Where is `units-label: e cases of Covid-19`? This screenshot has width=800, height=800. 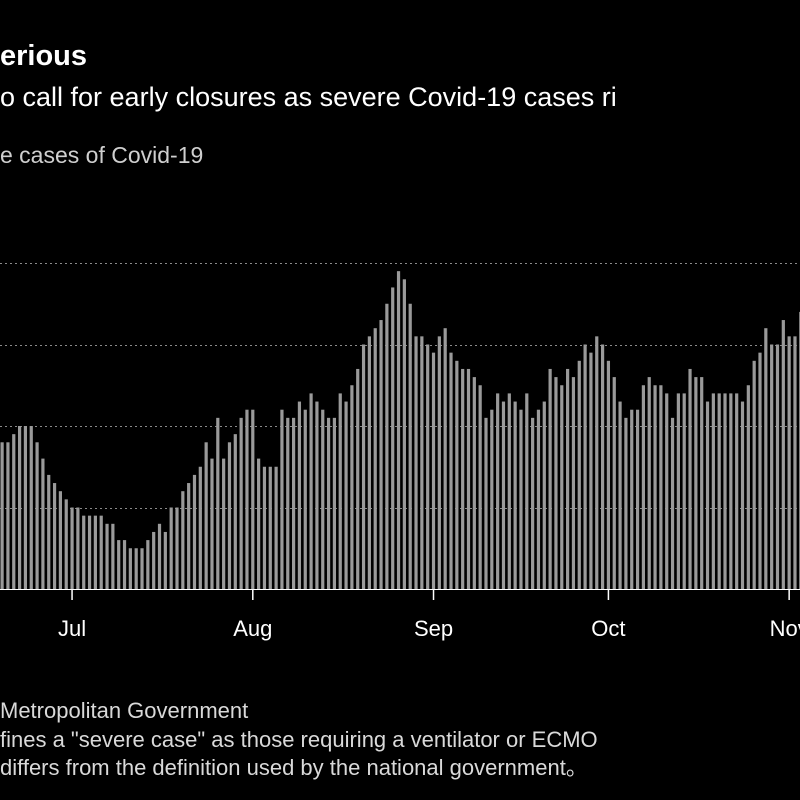 units-label: e cases of Covid-19 is located at coordinates (102, 155).